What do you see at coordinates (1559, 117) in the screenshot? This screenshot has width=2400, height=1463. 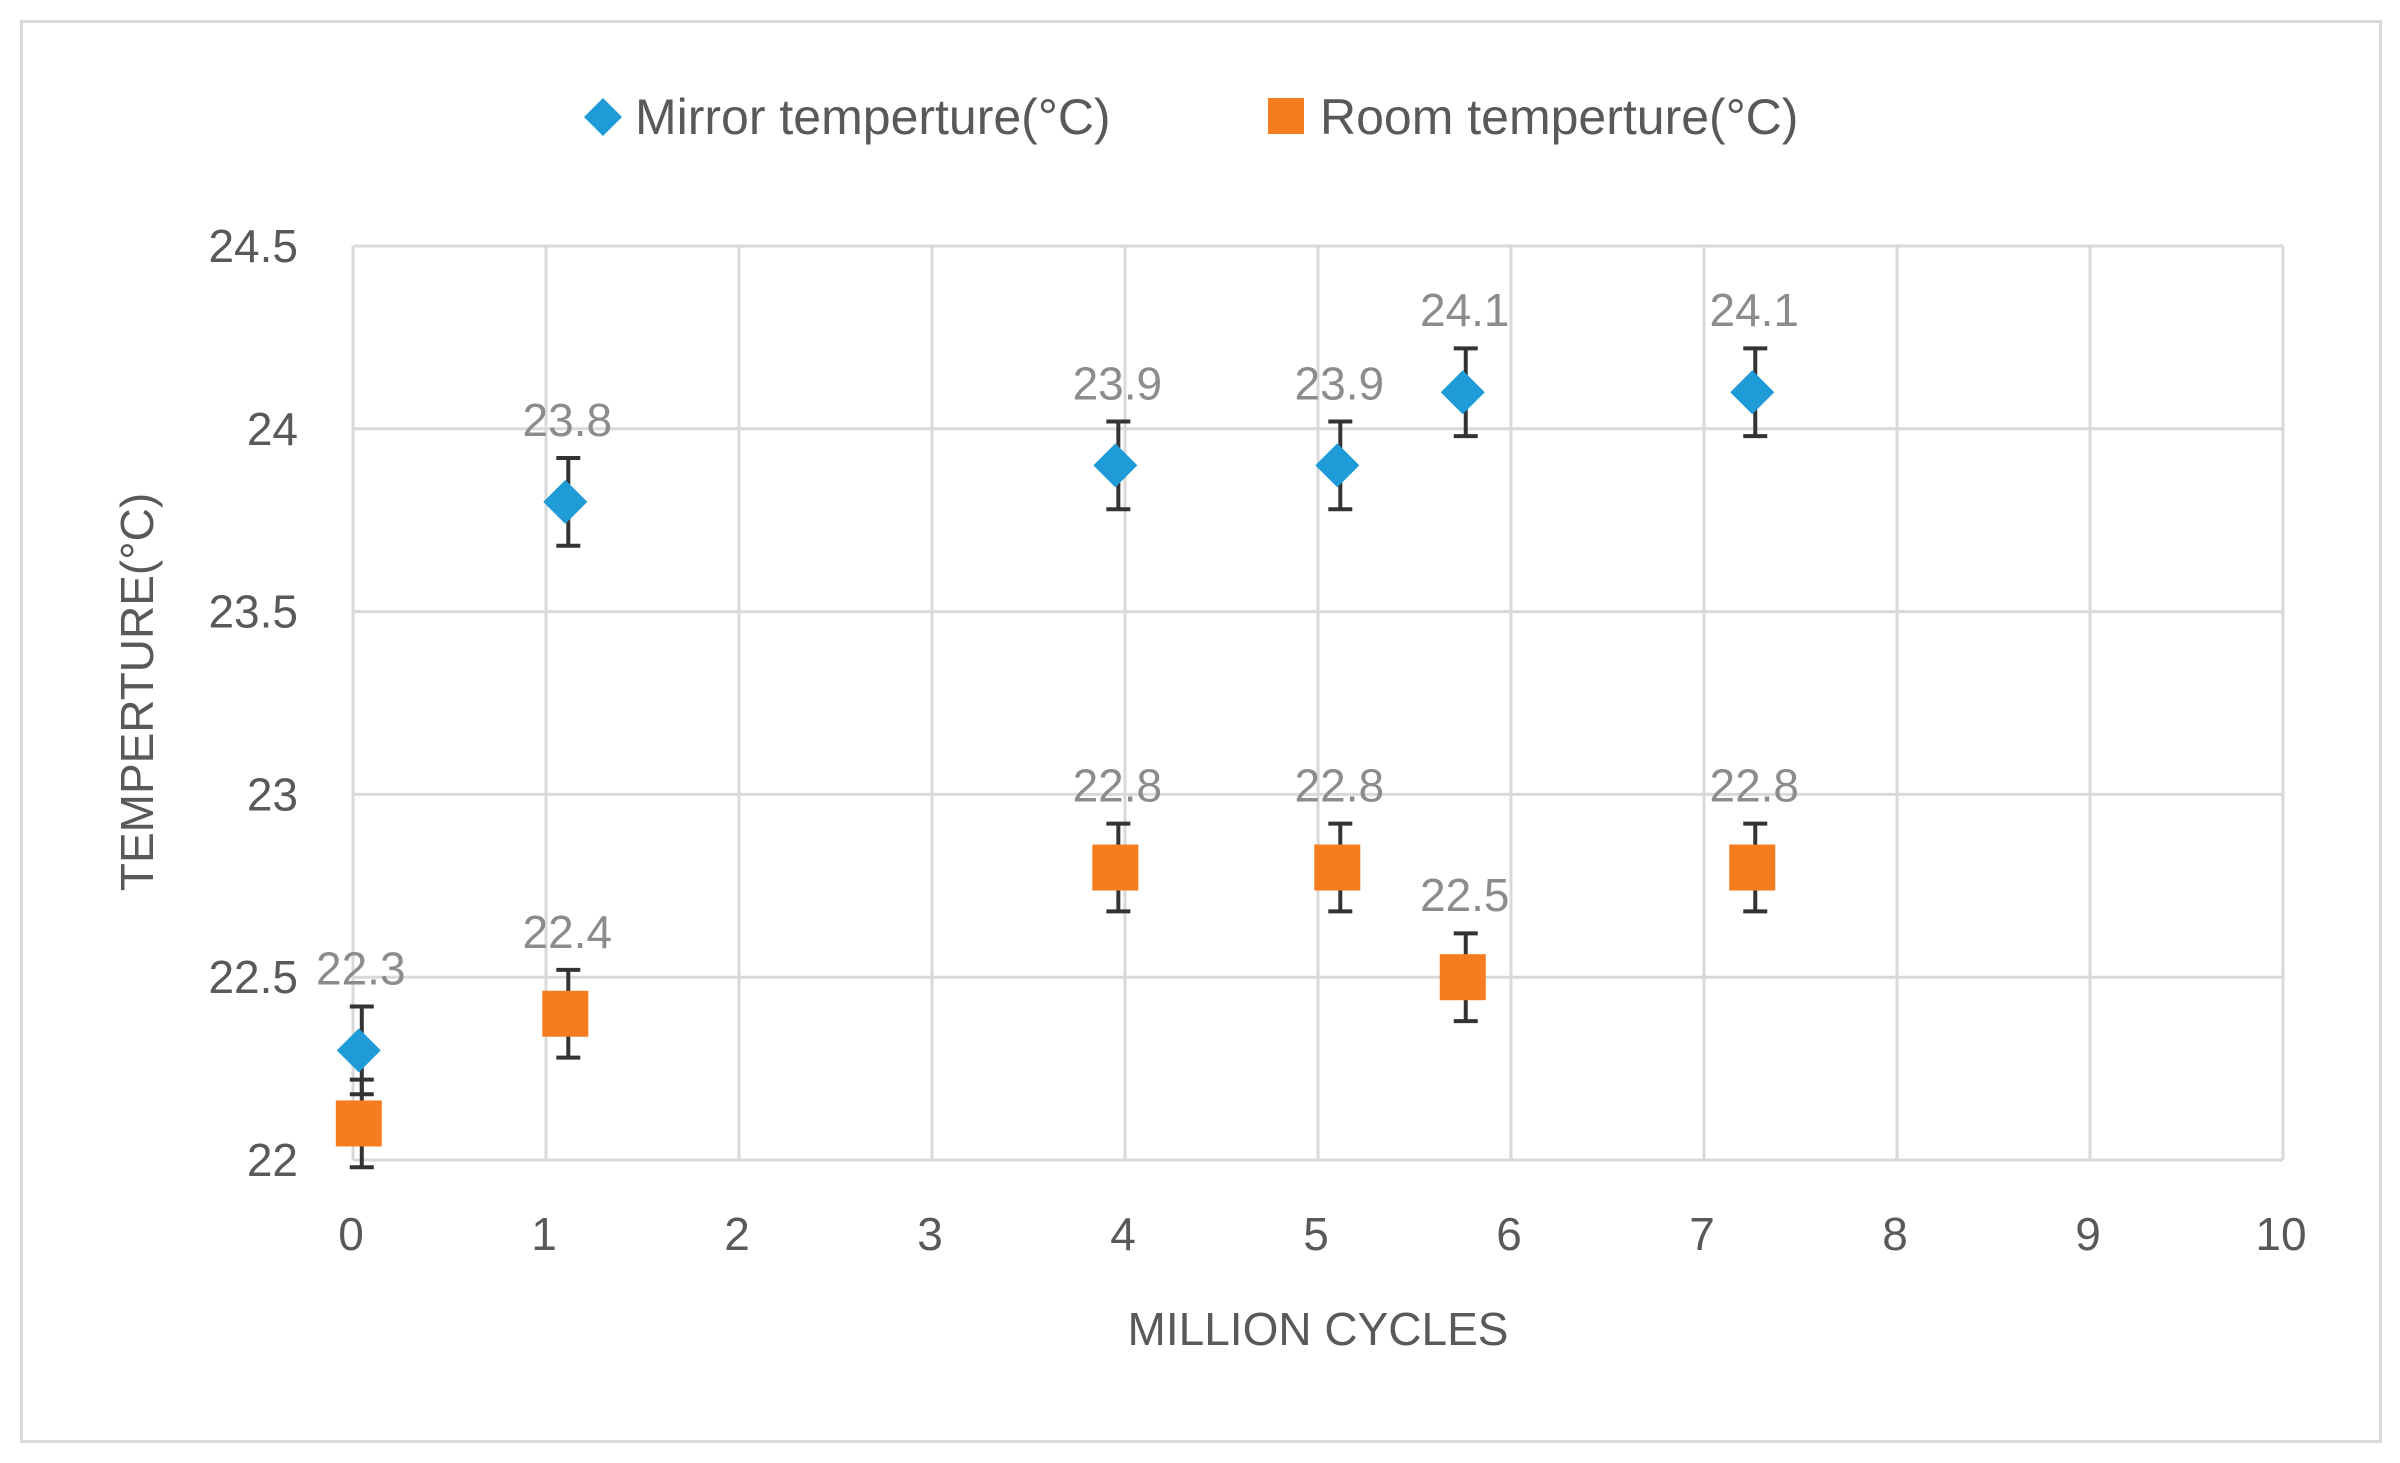 I see `legend-label-room: Room temperture(°C)` at bounding box center [1559, 117].